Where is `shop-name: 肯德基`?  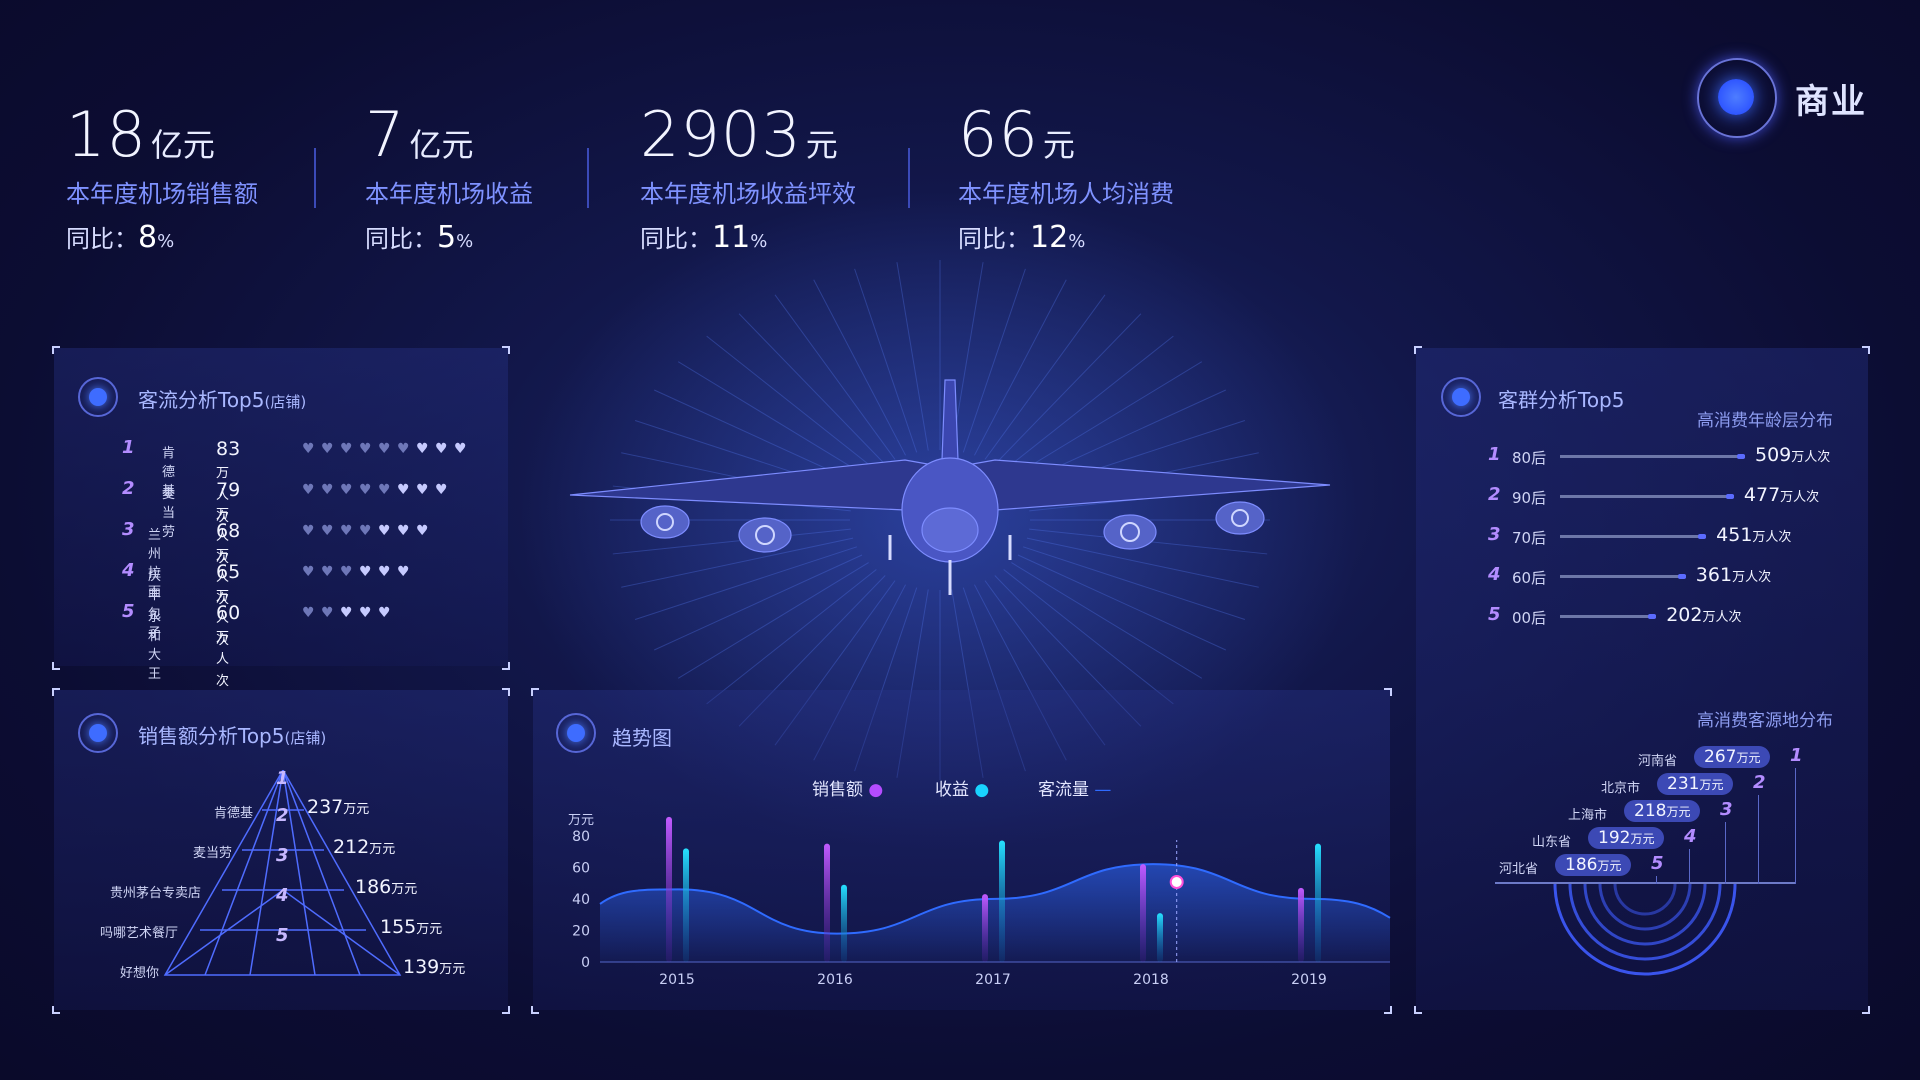 shop-name: 肯德基 is located at coordinates (234, 813).